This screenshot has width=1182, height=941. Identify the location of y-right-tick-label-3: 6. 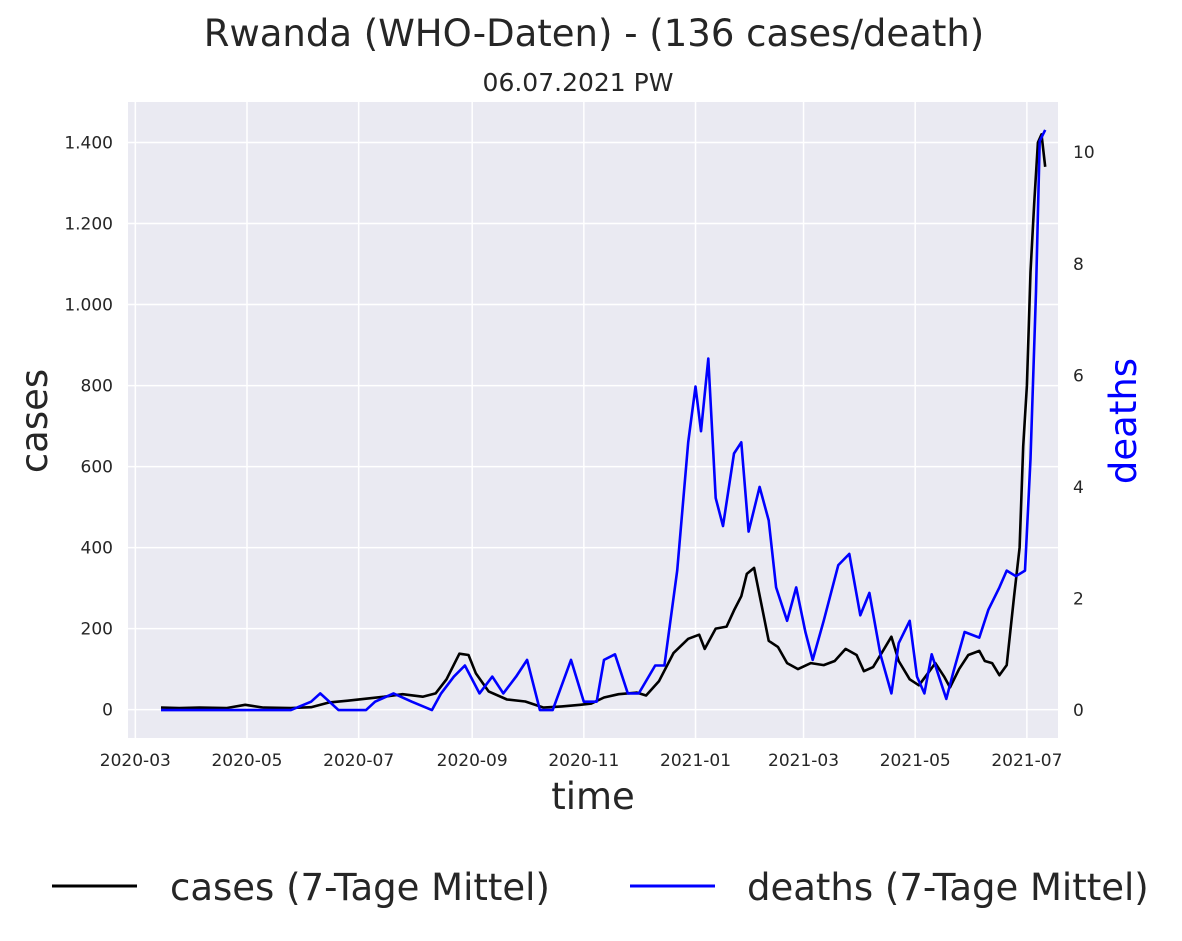
(1078, 376).